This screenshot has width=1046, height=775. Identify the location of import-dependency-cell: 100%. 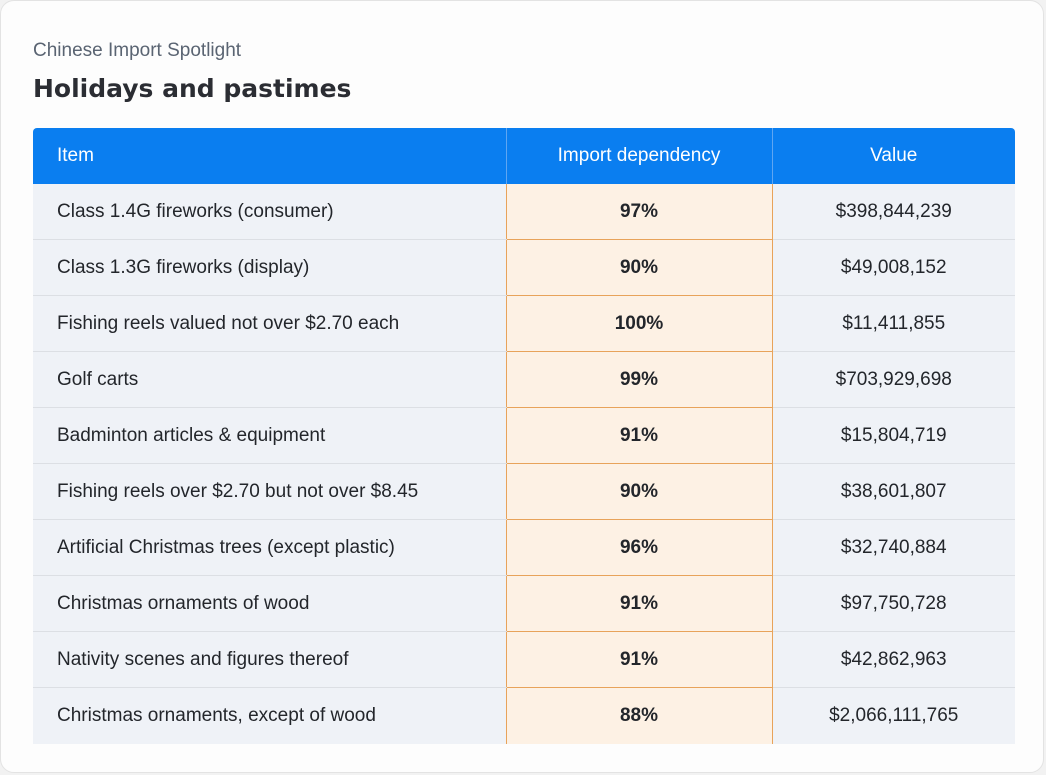
(639, 323).